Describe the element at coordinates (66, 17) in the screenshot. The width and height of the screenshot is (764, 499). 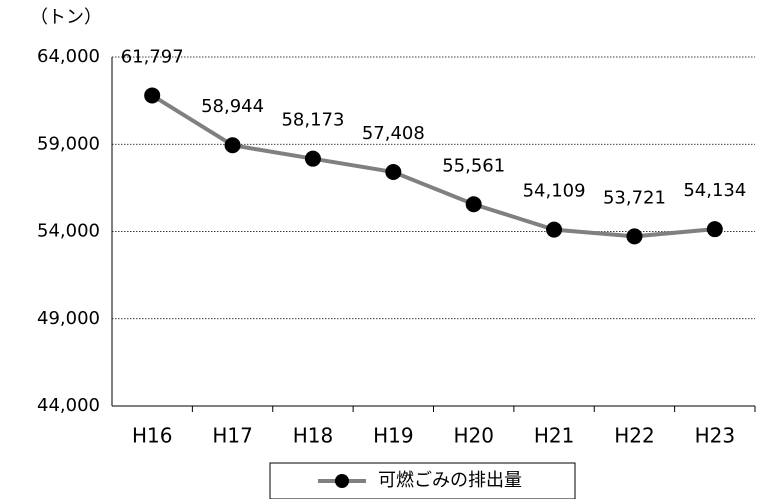
I see `y-axis-label: （トン）` at that location.